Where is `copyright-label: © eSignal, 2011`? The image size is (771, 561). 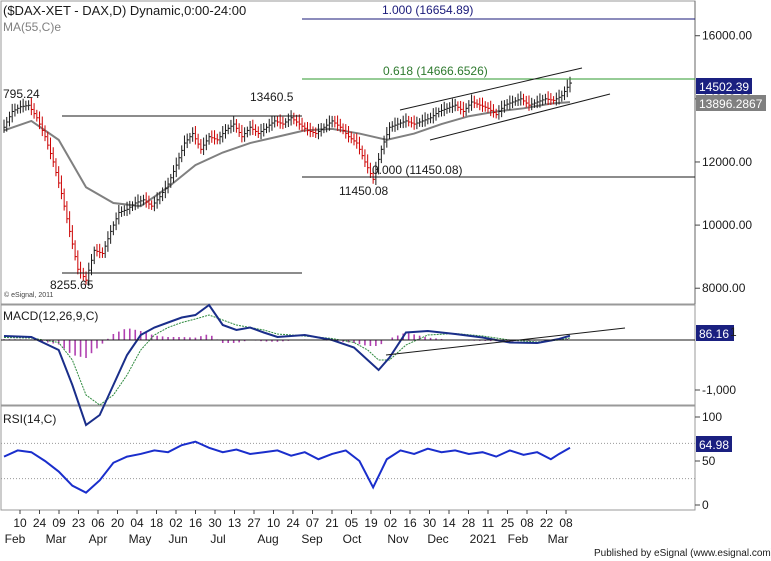 copyright-label: © eSignal, 2011 is located at coordinates (29, 295).